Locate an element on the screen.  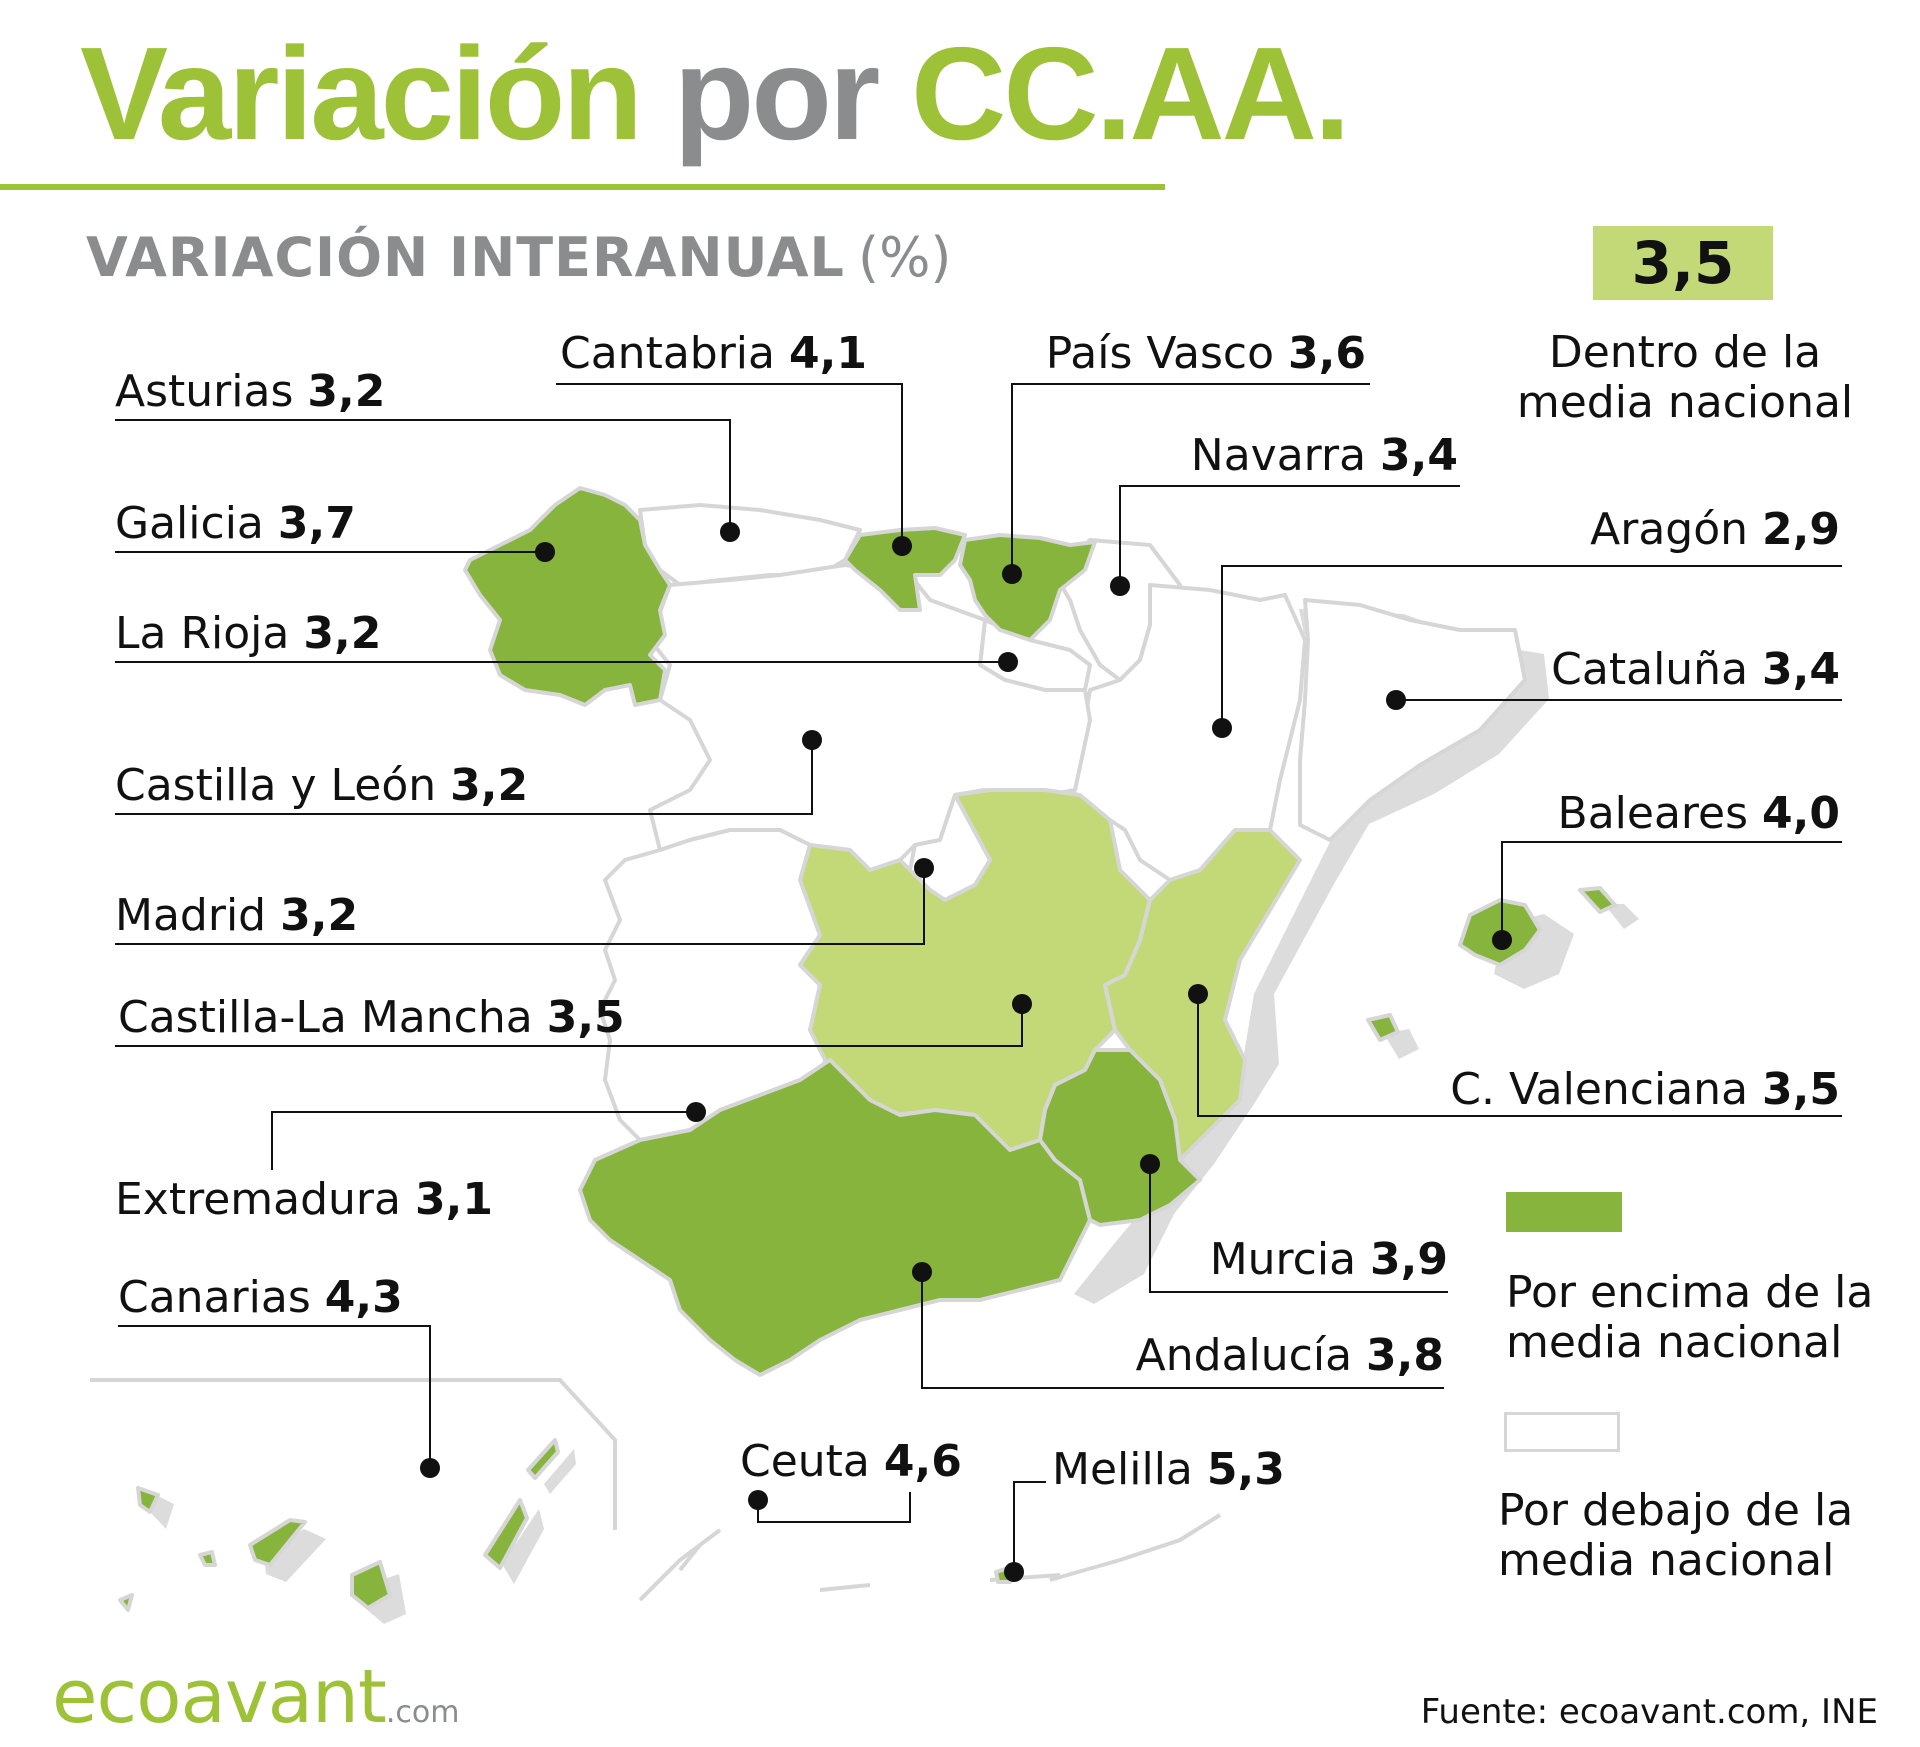
title-part-3: CC.AA. is located at coordinates (1131, 93).